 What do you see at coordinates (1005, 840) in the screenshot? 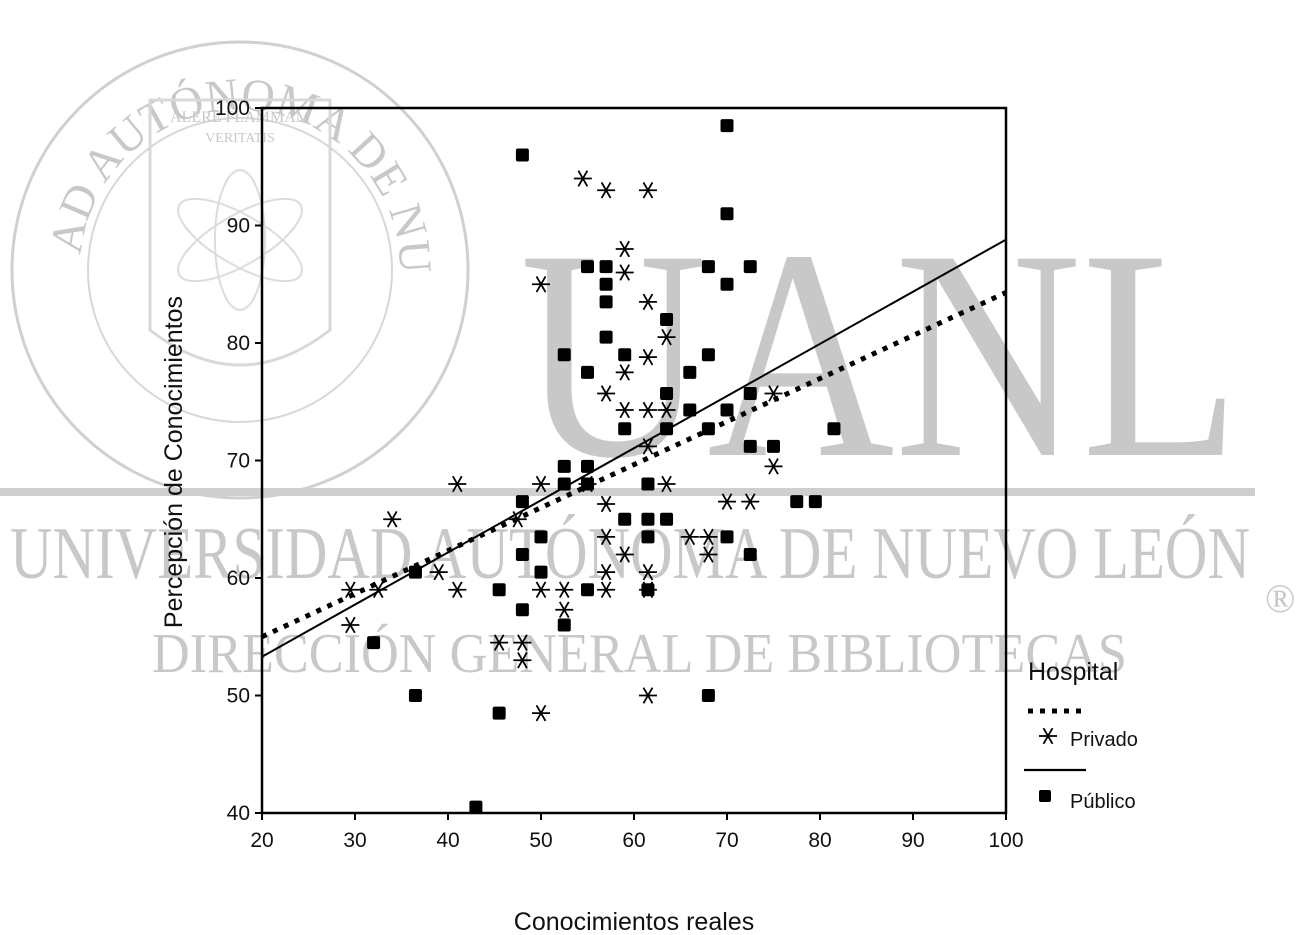
I see `x-tick-label: 100` at bounding box center [1005, 840].